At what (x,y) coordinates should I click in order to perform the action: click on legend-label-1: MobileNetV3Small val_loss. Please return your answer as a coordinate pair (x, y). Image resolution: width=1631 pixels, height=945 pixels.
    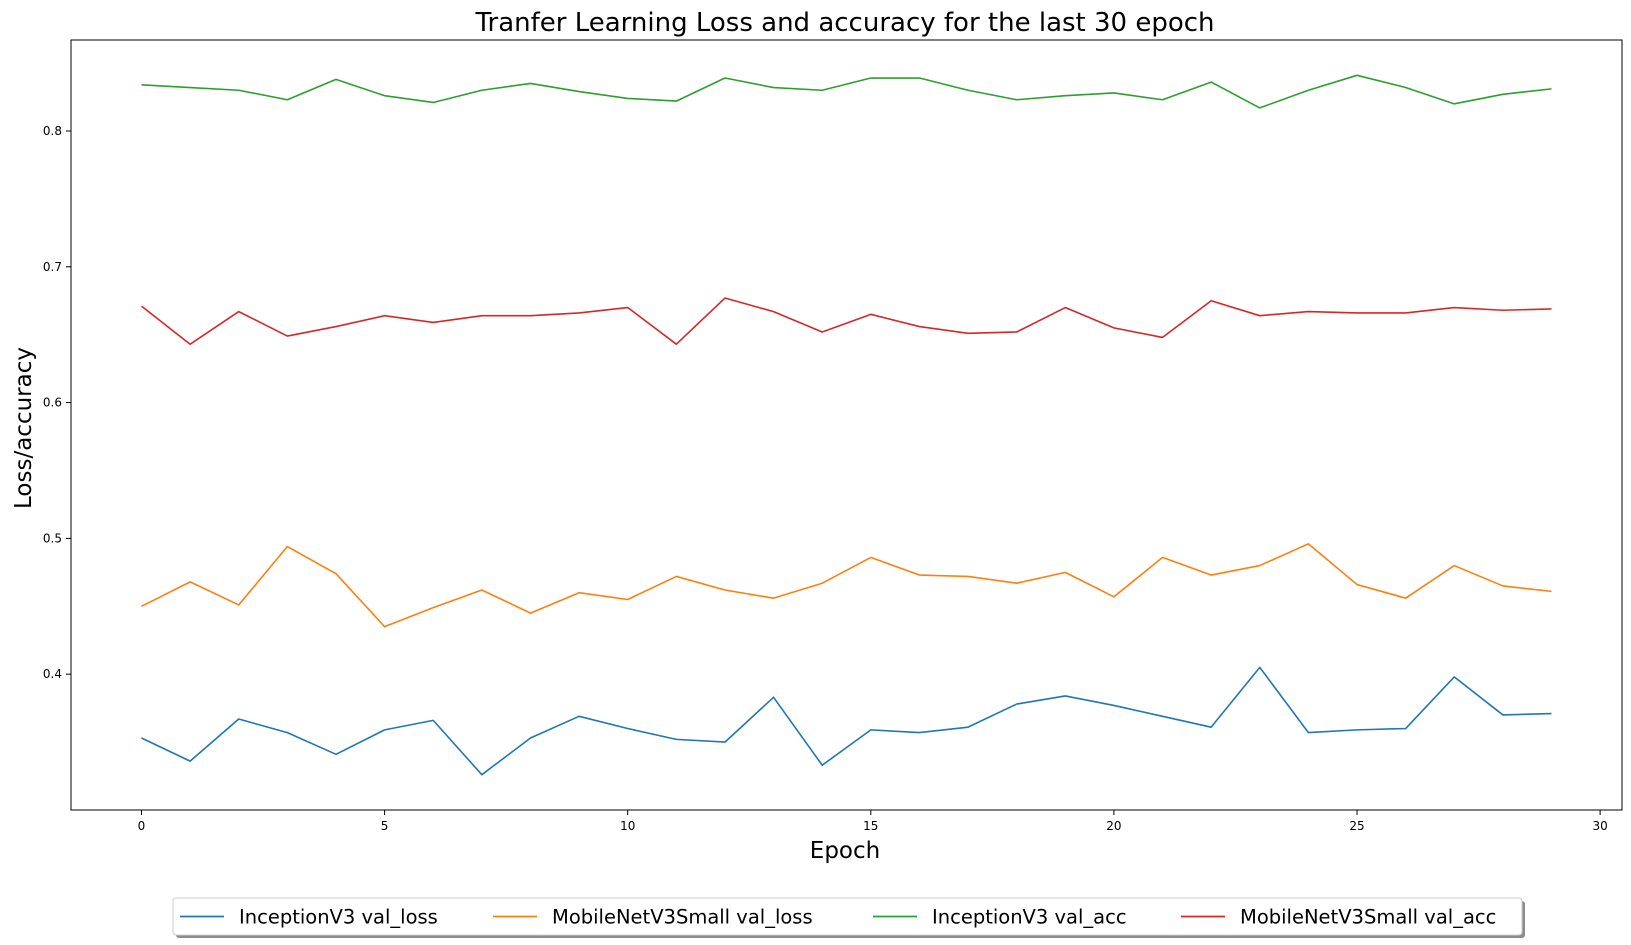
    Looking at the image, I should click on (682, 917).